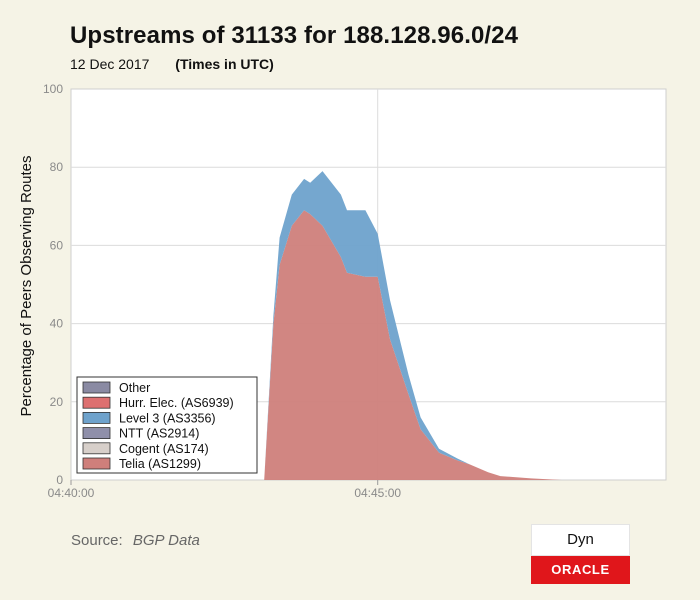 This screenshot has width=700, height=600. I want to click on x-tick-label: 04:45:00, so click(377, 493).